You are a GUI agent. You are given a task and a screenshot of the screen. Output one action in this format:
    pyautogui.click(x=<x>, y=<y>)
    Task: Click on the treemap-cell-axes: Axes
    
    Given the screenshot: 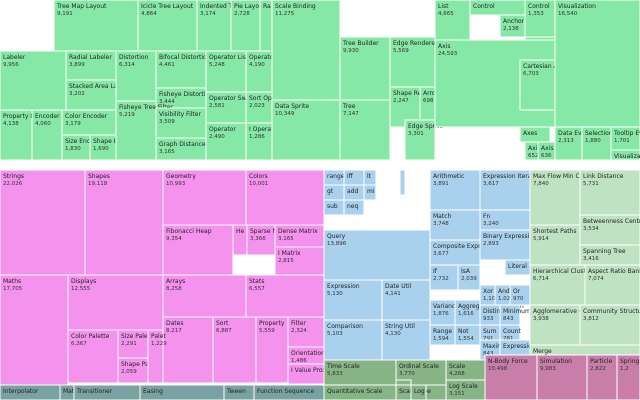 What is the action you would take?
    pyautogui.click(x=535, y=134)
    